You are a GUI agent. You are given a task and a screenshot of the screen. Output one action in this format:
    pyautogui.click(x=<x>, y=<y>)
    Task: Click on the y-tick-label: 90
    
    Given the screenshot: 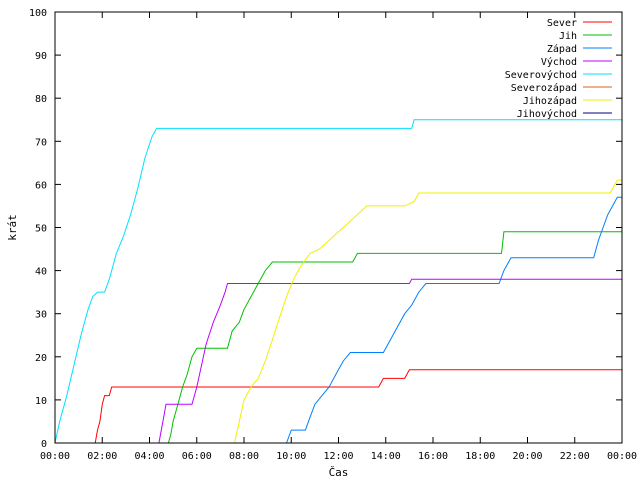 What is the action you would take?
    pyautogui.click(x=41, y=56)
    